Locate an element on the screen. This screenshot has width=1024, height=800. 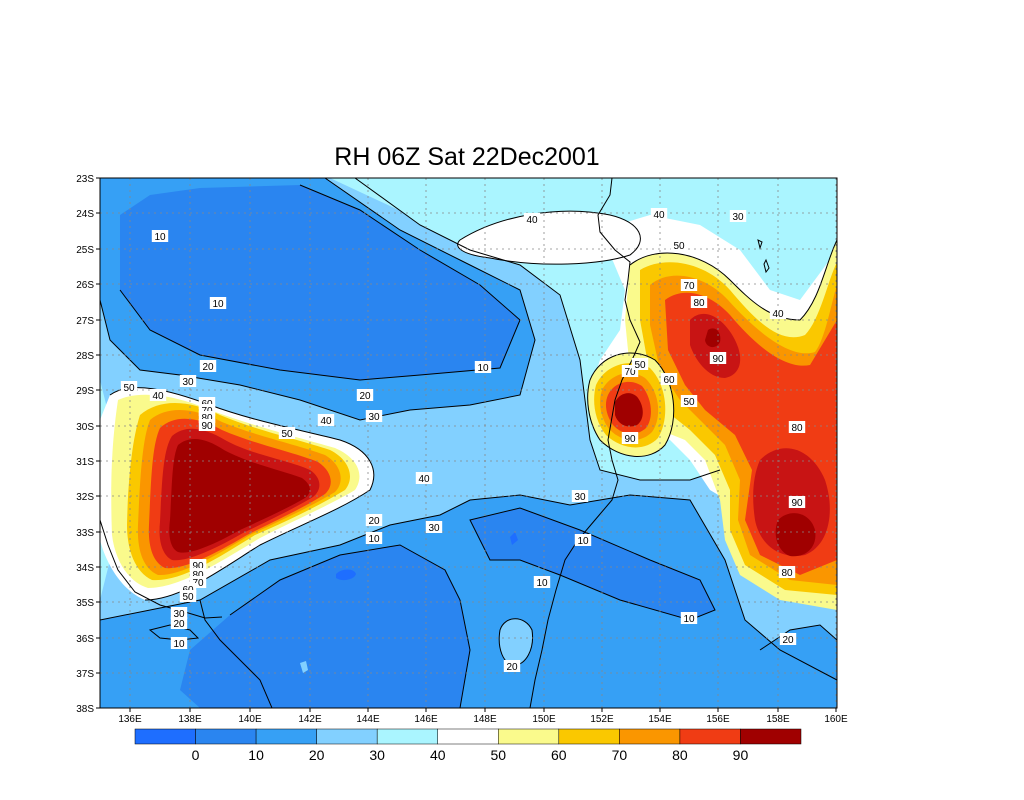
lat-tick-label: 29S is located at coordinates (85, 391).